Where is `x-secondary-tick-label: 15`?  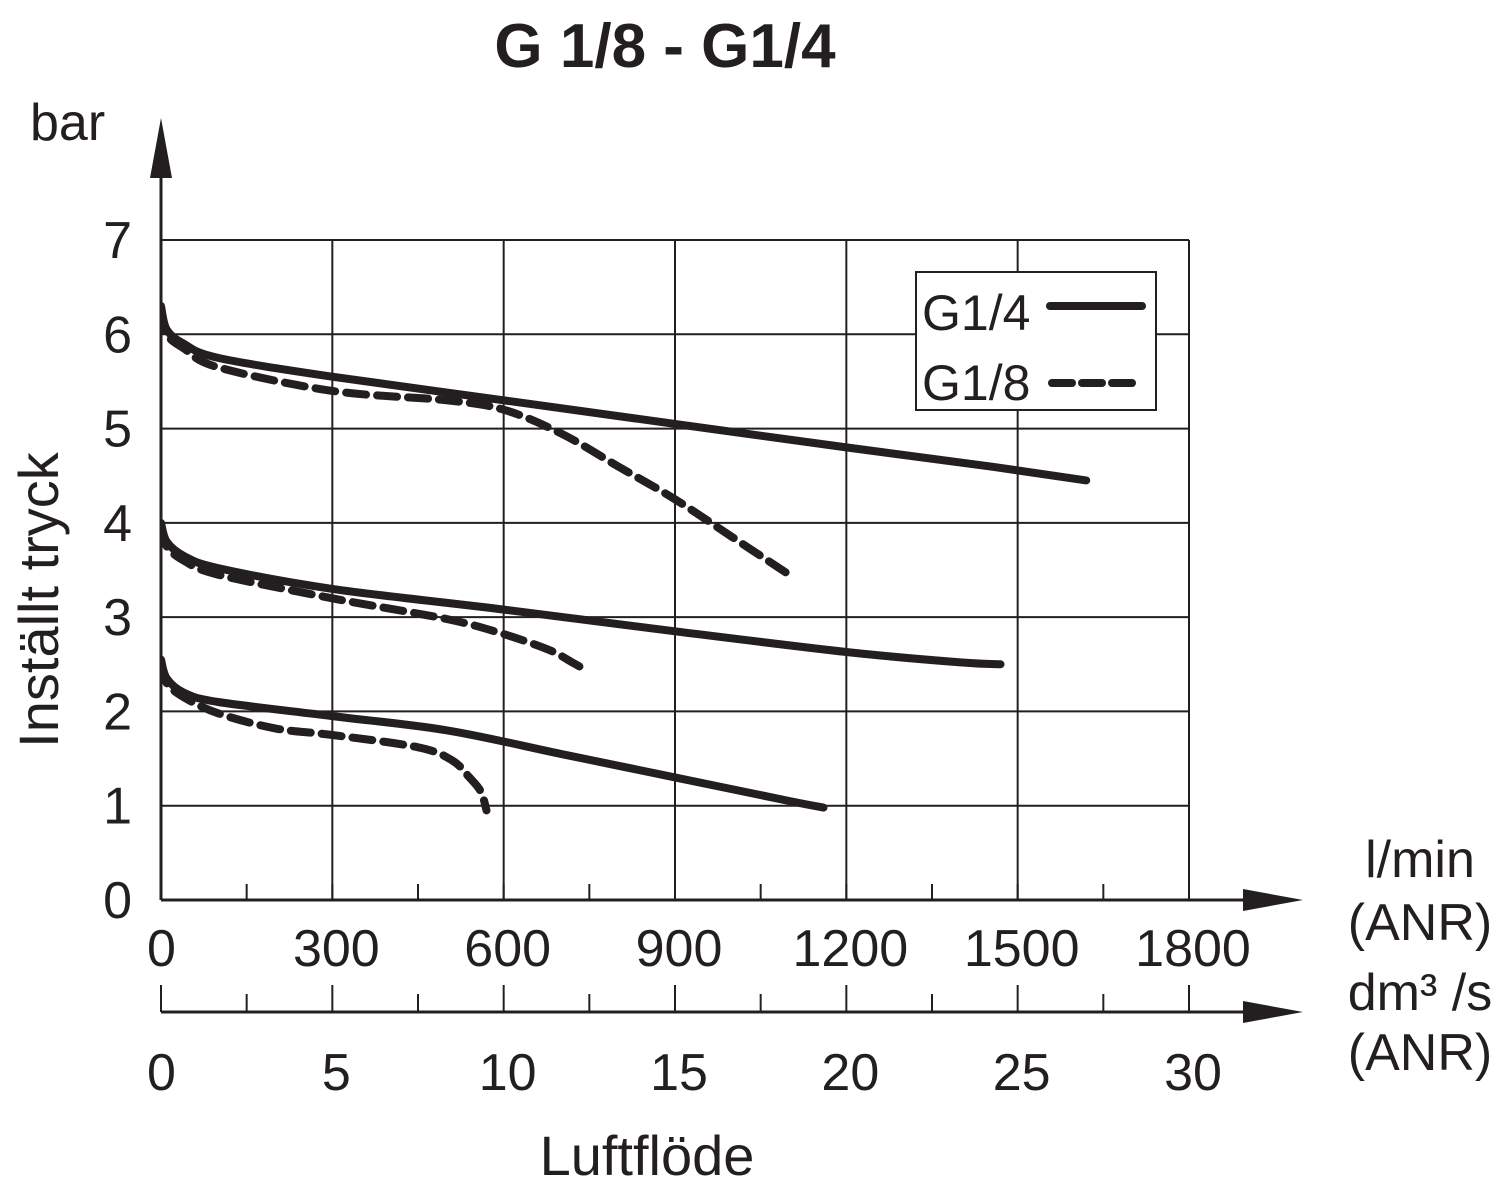 x-secondary-tick-label: 15 is located at coordinates (679, 1073).